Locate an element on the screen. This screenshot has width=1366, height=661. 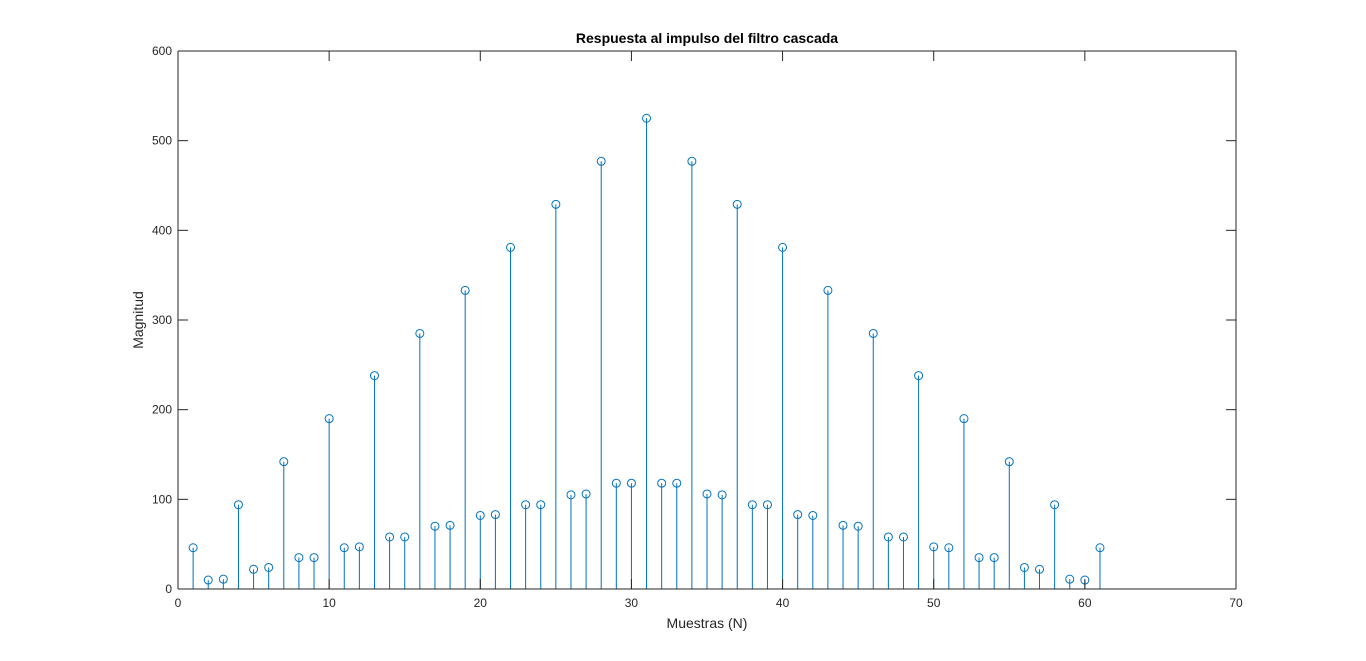
x-tick-label: 10 is located at coordinates (329, 603).